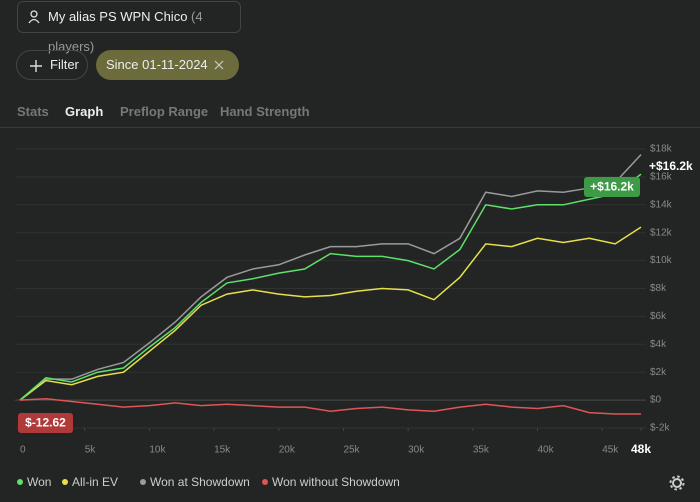 This screenshot has width=700, height=502. I want to click on y-tick-label: $14k, so click(661, 204).